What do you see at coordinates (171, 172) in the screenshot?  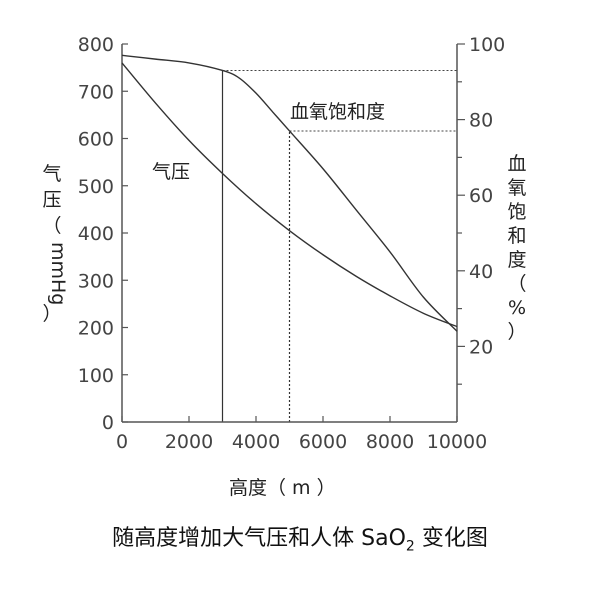 I see `series-label-pressure: 气压` at bounding box center [171, 172].